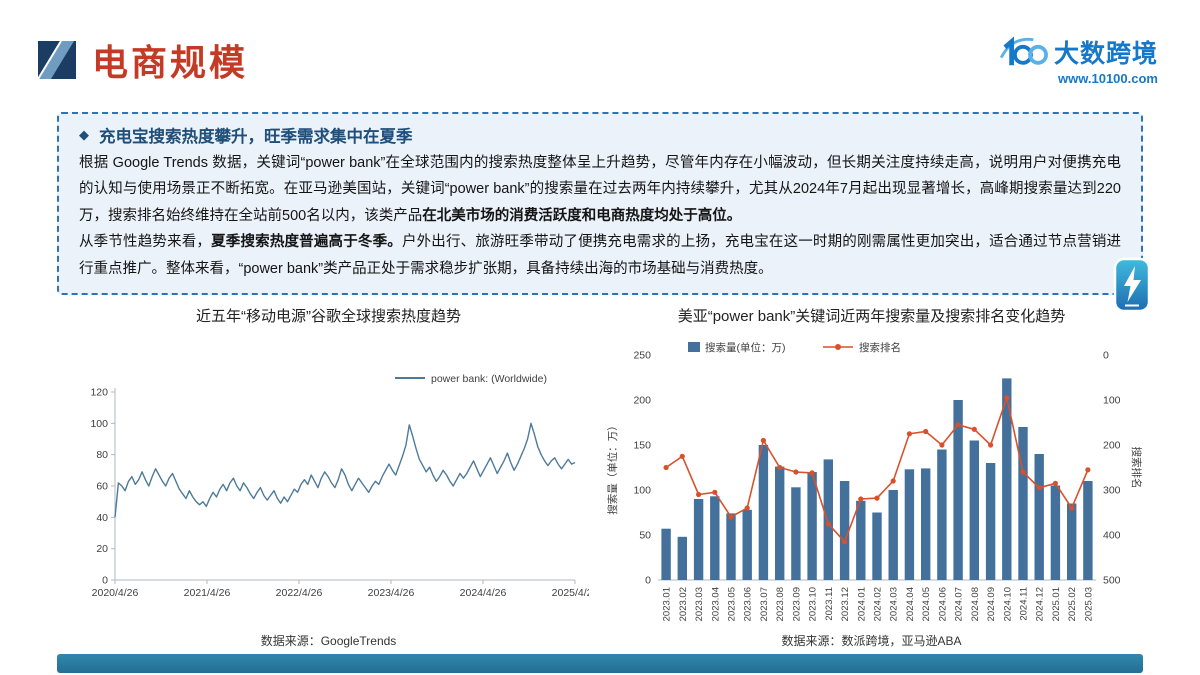  I want to click on svg-text: 150, so click(642, 446).